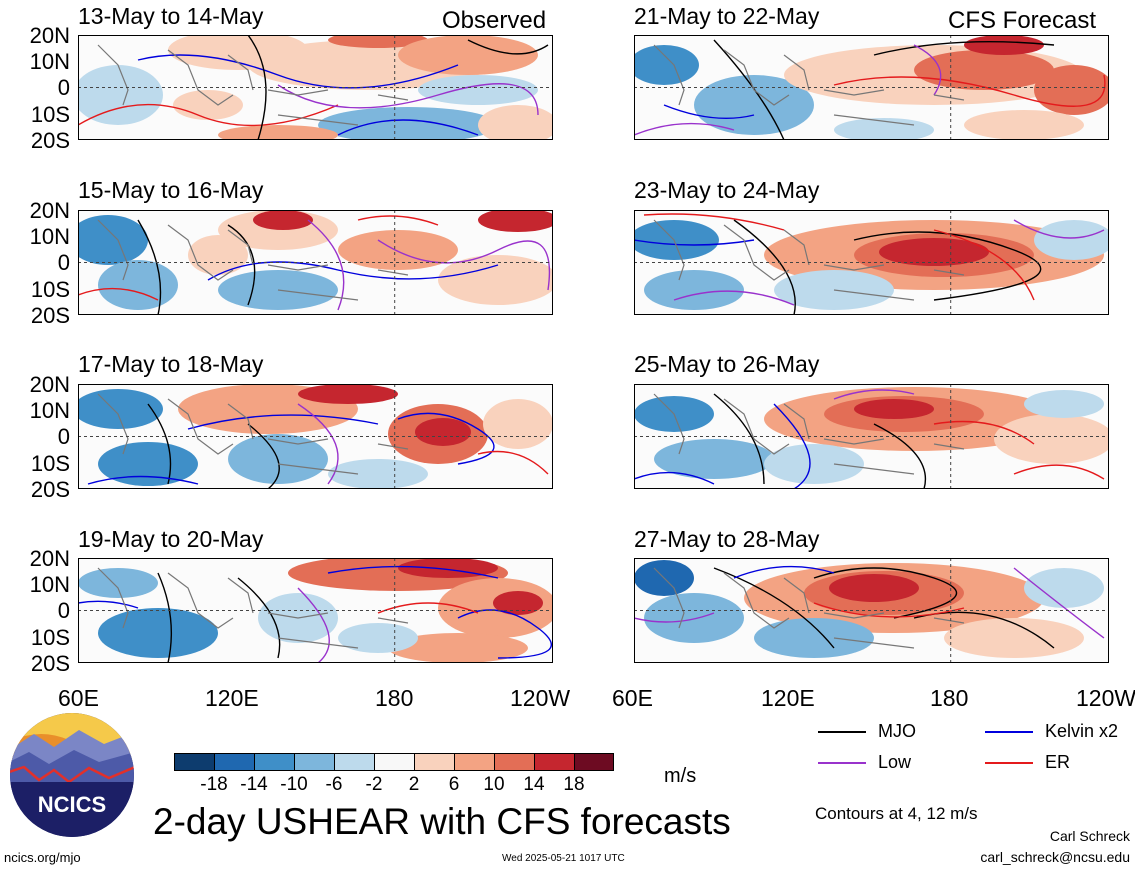 This screenshot has width=1135, height=872. I want to click on legend-label-er: ER, so click(1058, 762).